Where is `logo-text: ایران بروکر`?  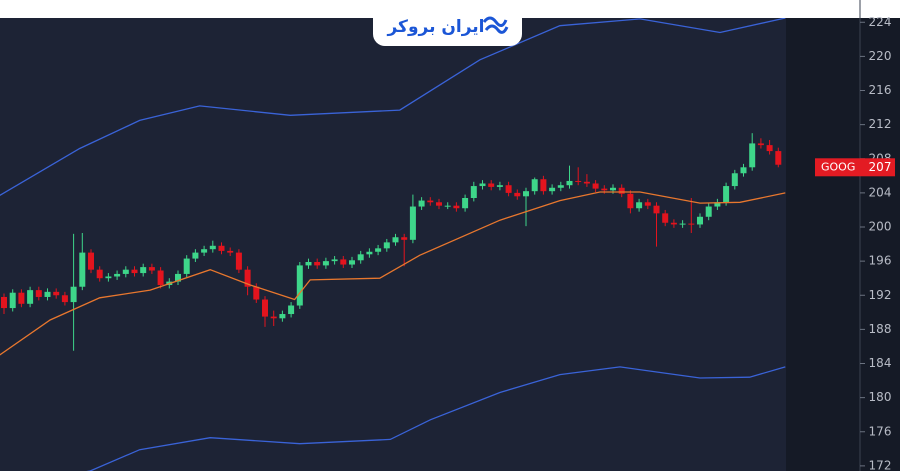 logo-text: ایران بروکر is located at coordinates (435, 27).